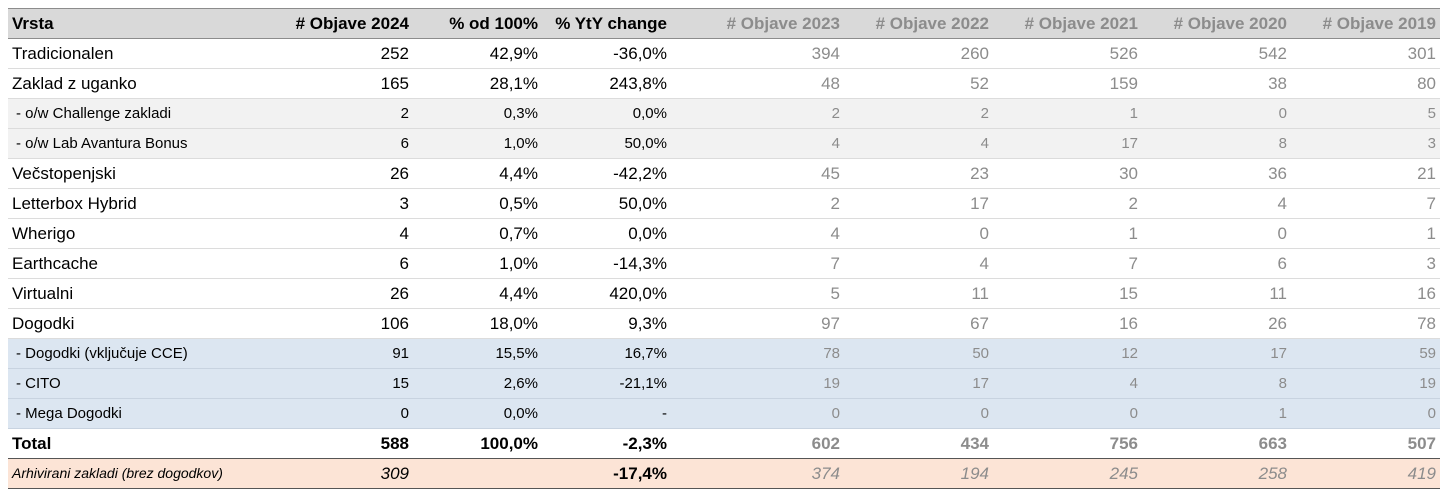 Image resolution: width=1447 pixels, height=489 pixels. What do you see at coordinates (1216, 473) in the screenshot?
I see `archive-2020: 258` at bounding box center [1216, 473].